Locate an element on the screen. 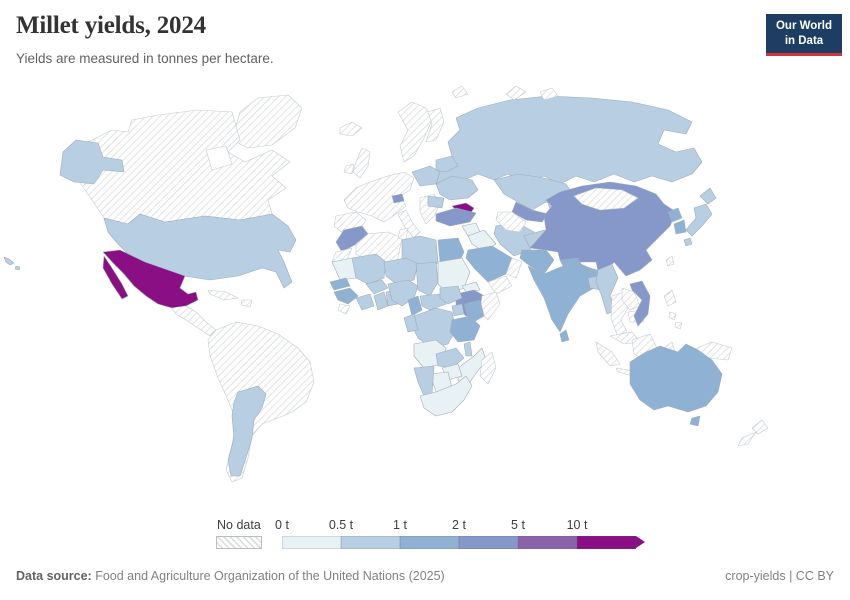 Image resolution: width=850 pixels, height=600 pixels. country-hispaniola is located at coordinates (246, 303).